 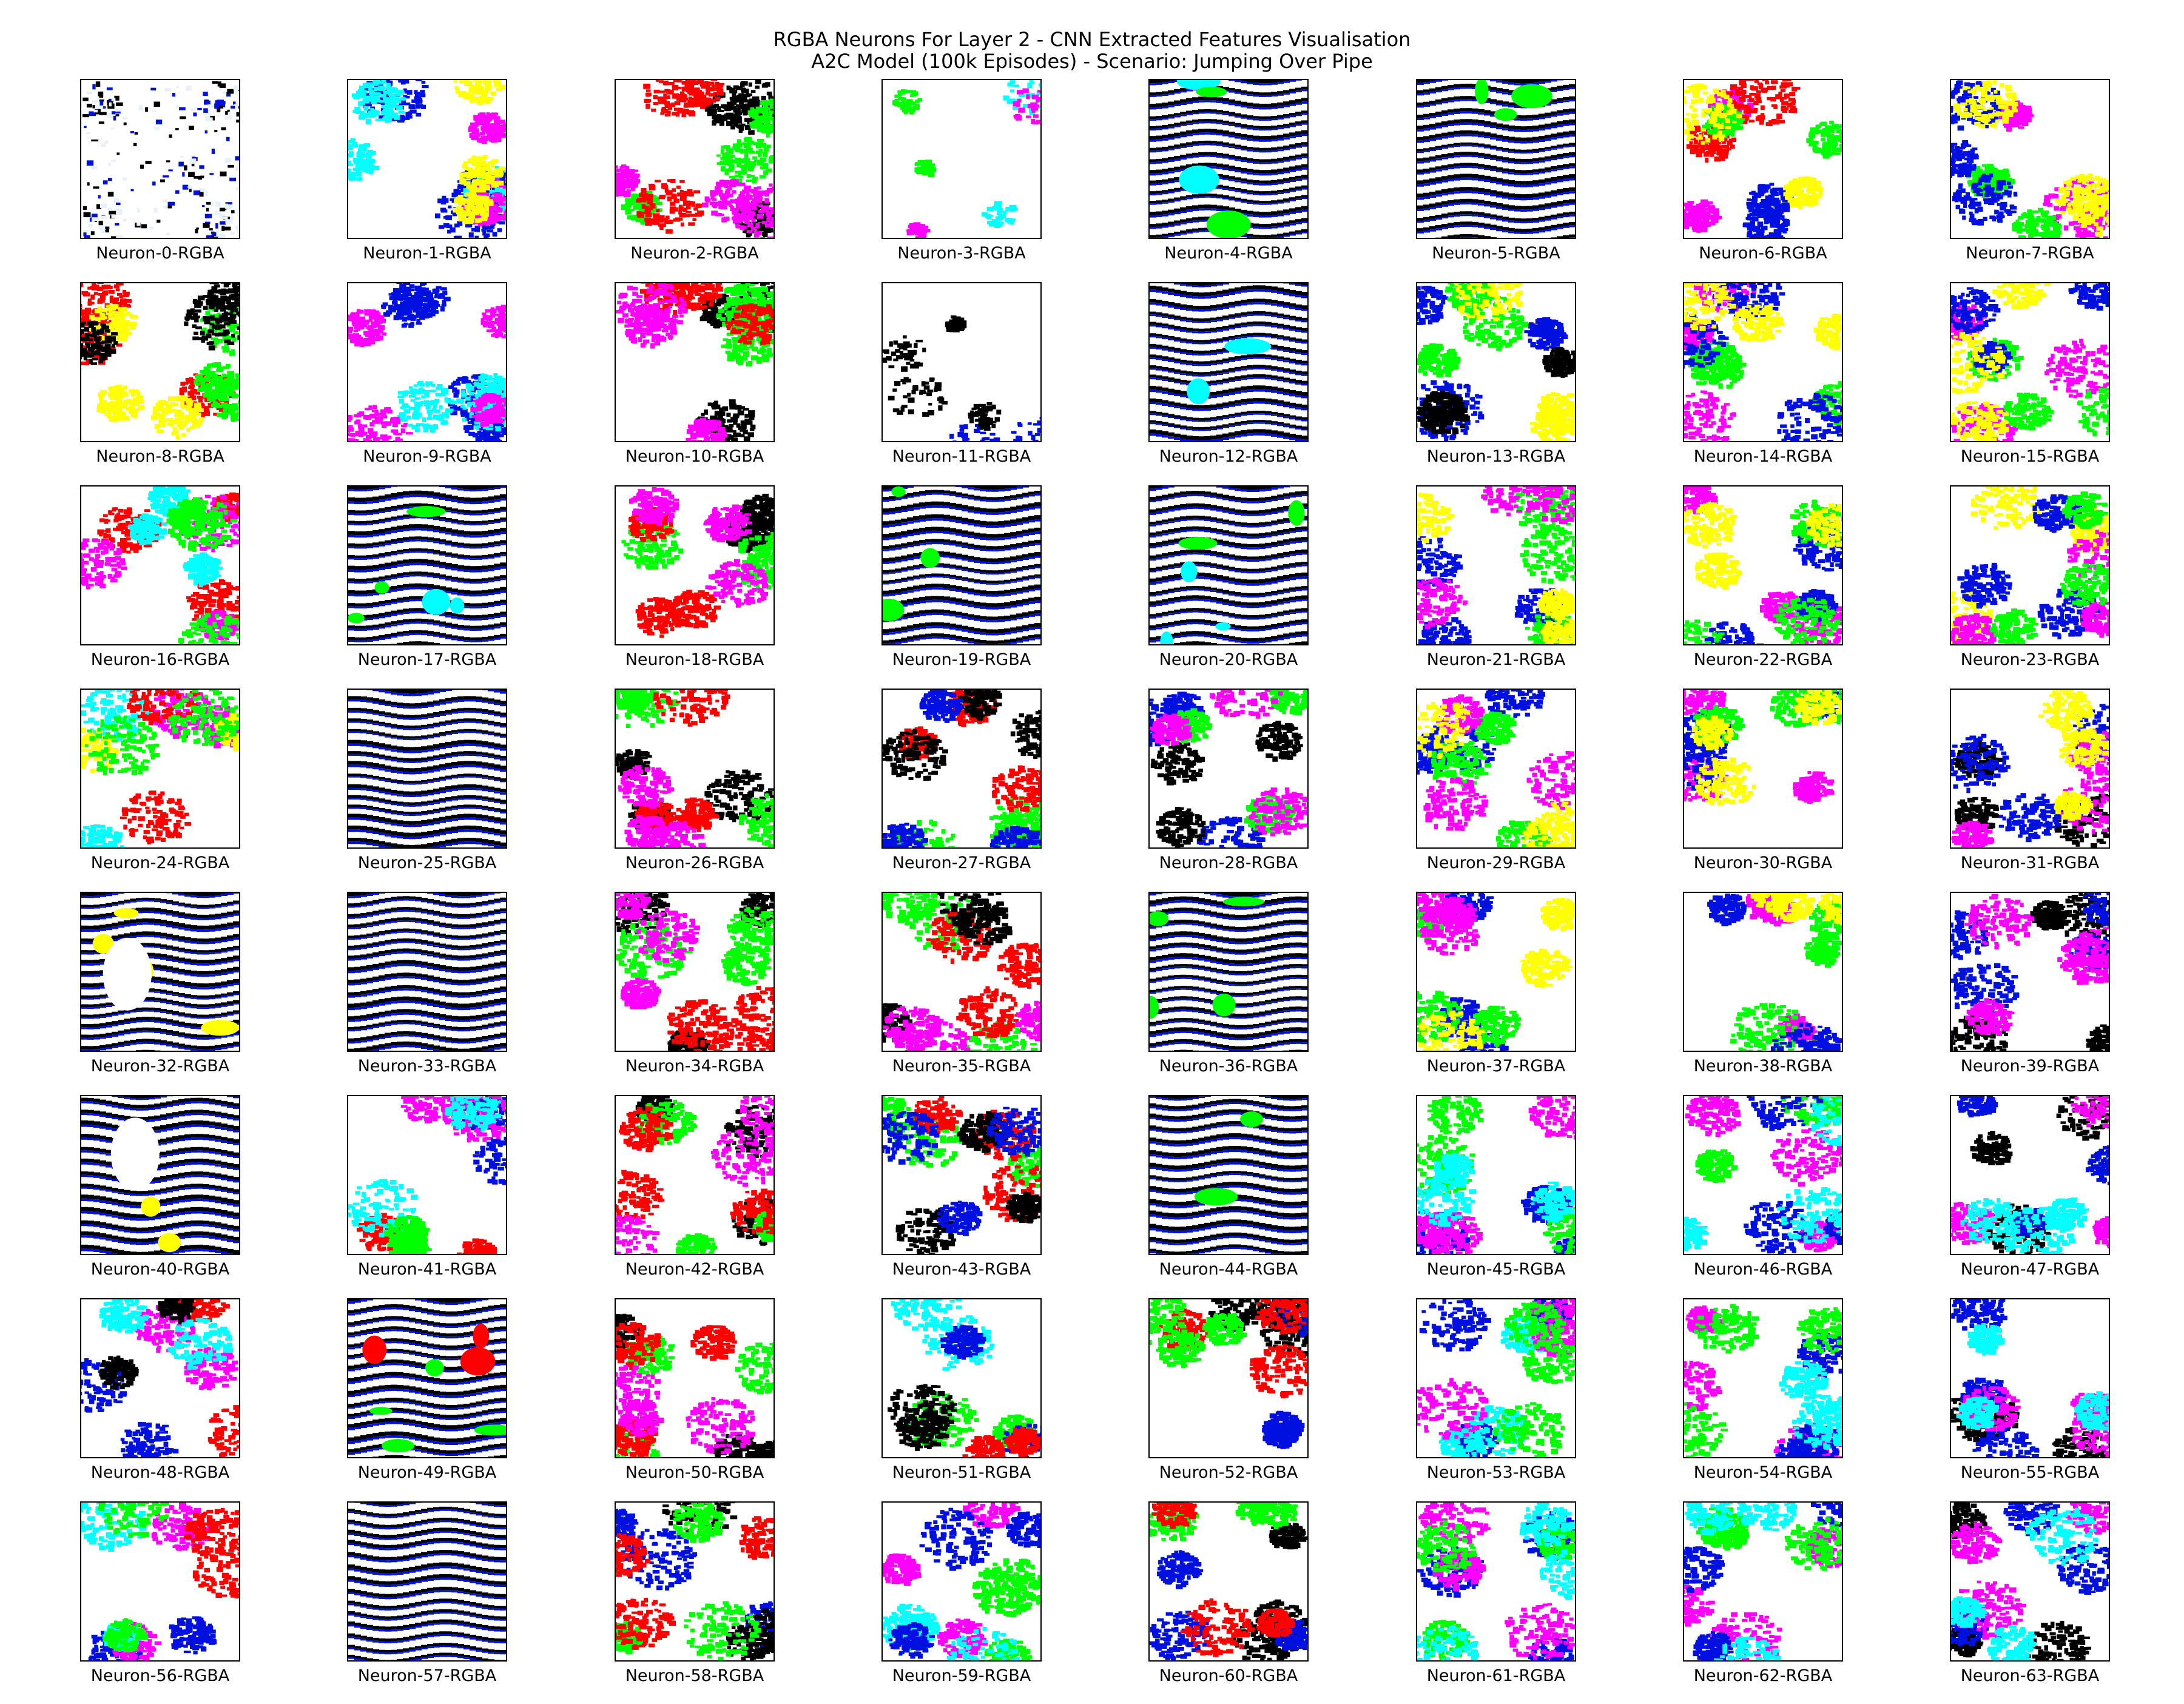 What do you see at coordinates (1763, 1269) in the screenshot?
I see `neuron-label: Neuron-46-RGBA` at bounding box center [1763, 1269].